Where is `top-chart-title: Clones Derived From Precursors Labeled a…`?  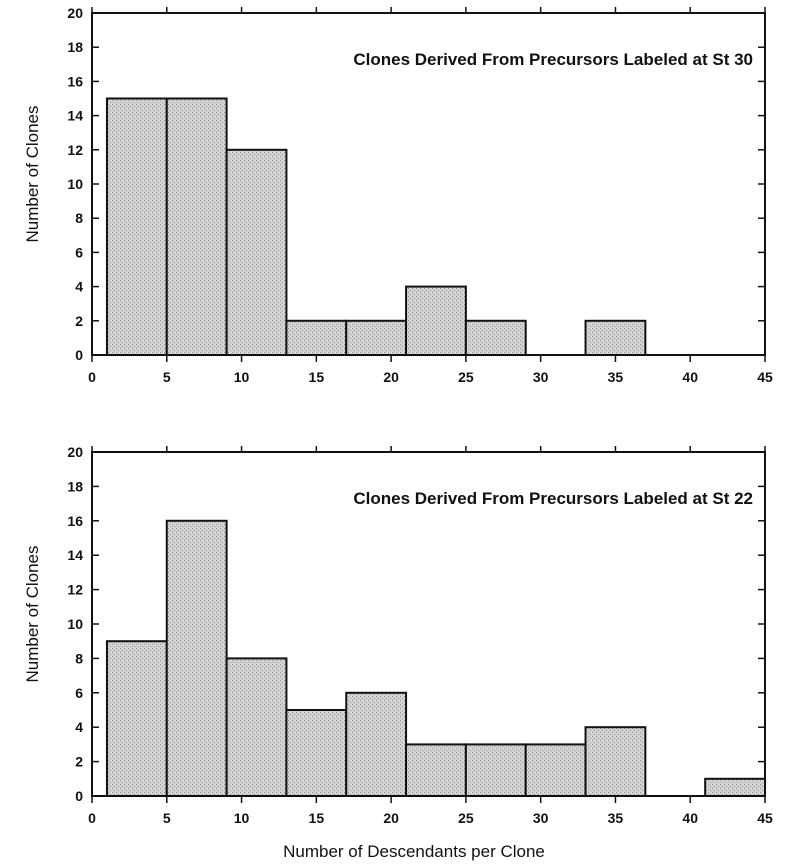 top-chart-title: Clones Derived From Precursors Labeled a… is located at coordinates (553, 59).